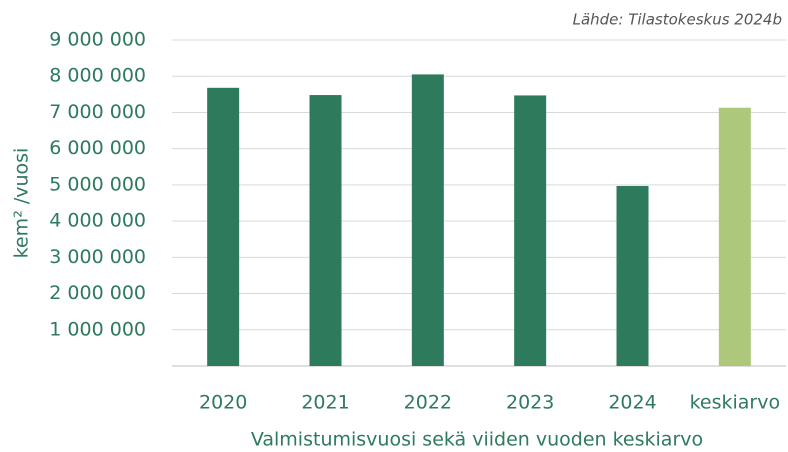 The height and width of the screenshot is (452, 788). Describe the element at coordinates (97, 329) in the screenshot. I see `y-tick-label: 1 000 000` at that location.